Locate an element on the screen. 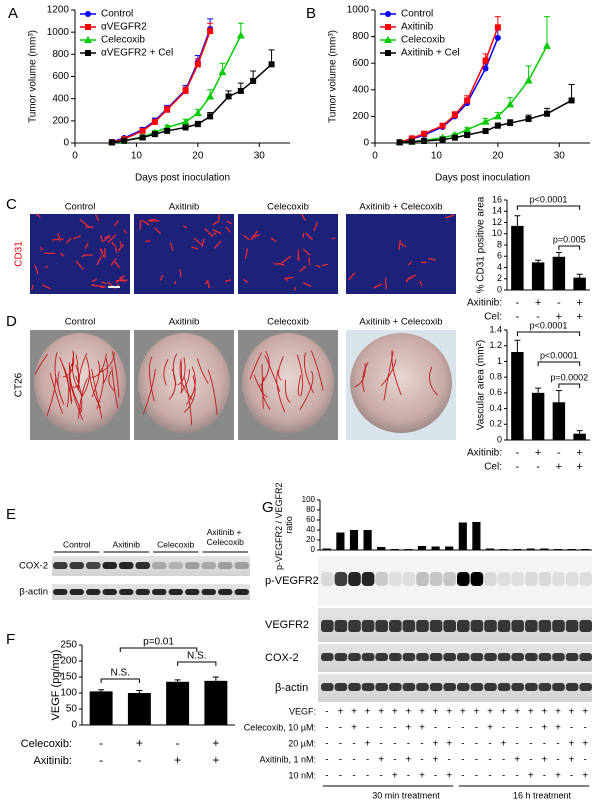 This screenshot has width=600, height=802. x-tick-label: 20 is located at coordinates (498, 156).